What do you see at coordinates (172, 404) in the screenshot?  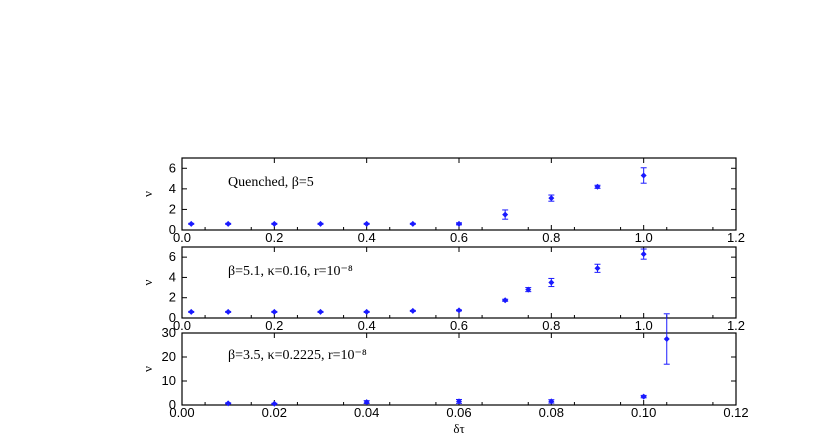 I see `panel-3-ytick-label: 0` at bounding box center [172, 404].